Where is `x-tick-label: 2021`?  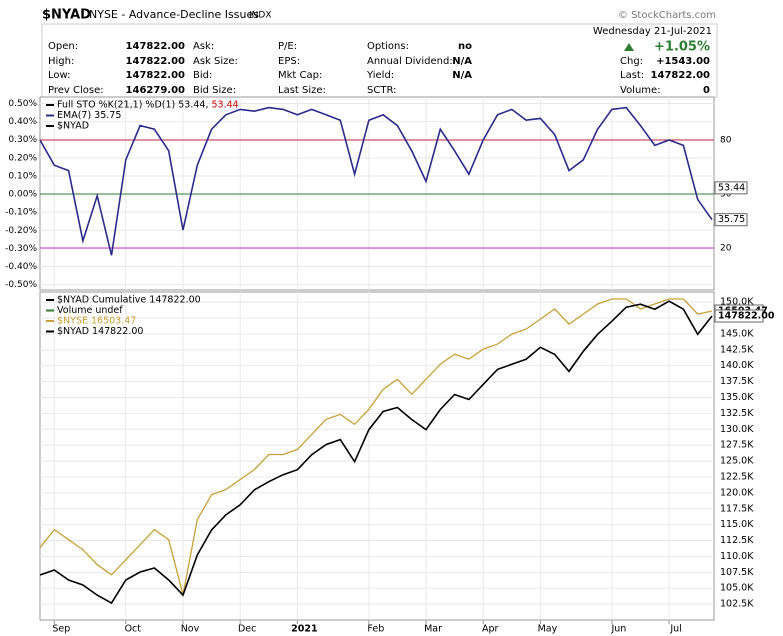 x-tick-label: 2021 is located at coordinates (304, 629).